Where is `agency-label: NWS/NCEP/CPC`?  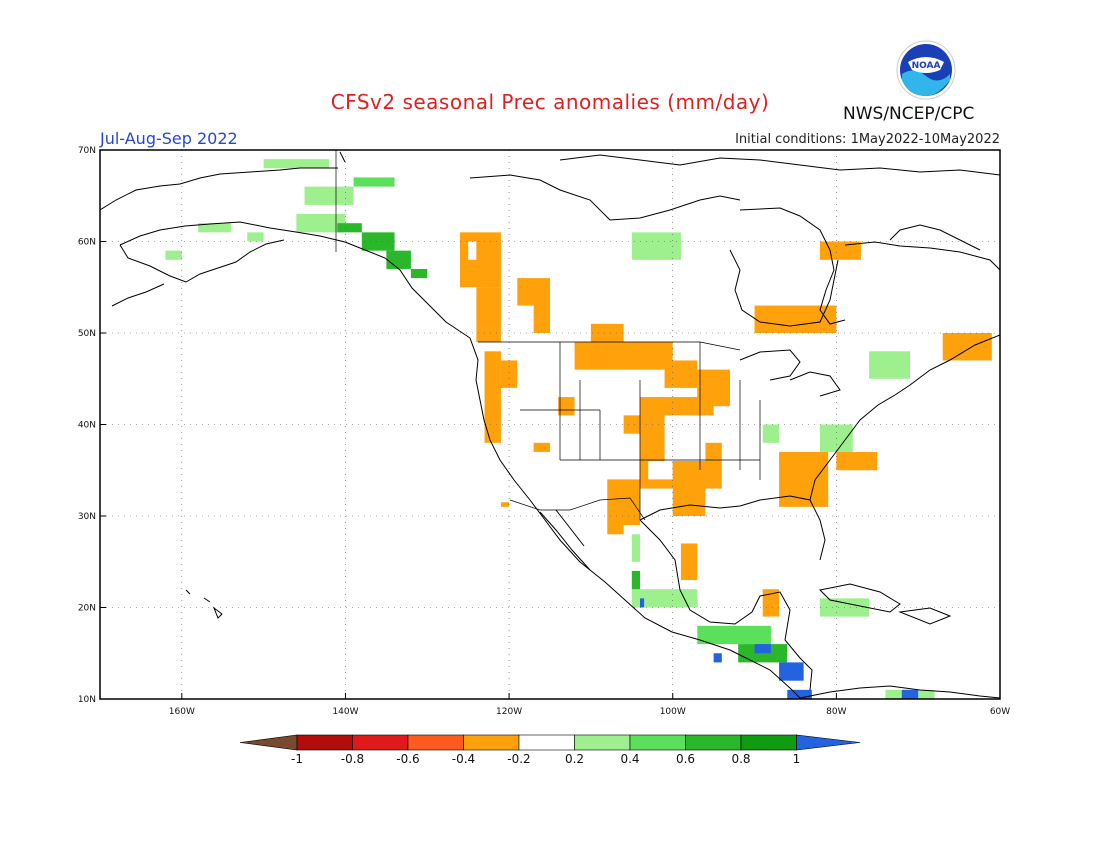
agency-label: NWS/NCEP/CPC is located at coordinates (909, 114).